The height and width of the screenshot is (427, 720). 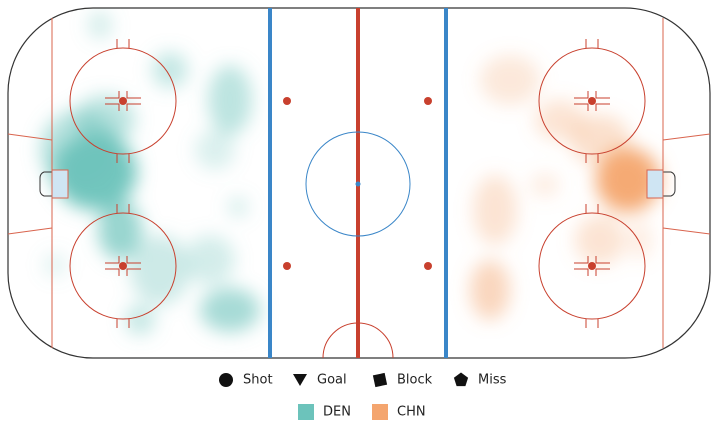 I want to click on legend: Shot Goal Block Miss DEN CHN, so click(x=363, y=396).